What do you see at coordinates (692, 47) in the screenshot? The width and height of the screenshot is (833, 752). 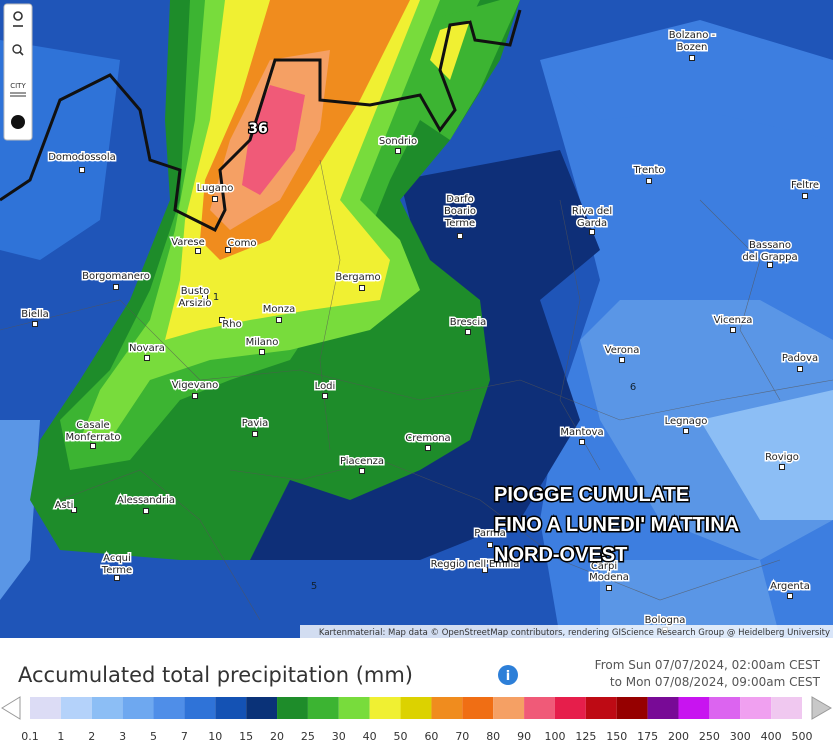 I see `city-label: Bozen` at bounding box center [692, 47].